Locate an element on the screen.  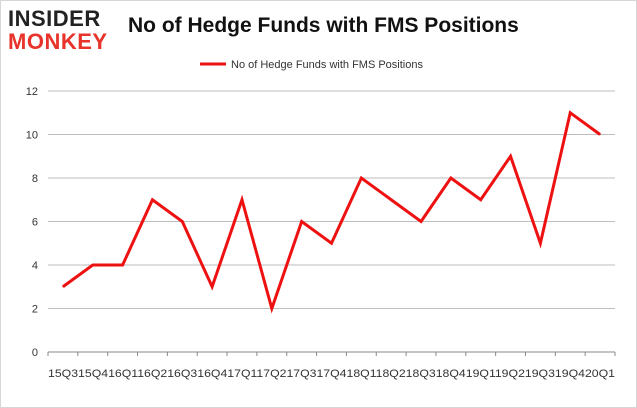
y-tick-label: 0 is located at coordinates (35, 353).